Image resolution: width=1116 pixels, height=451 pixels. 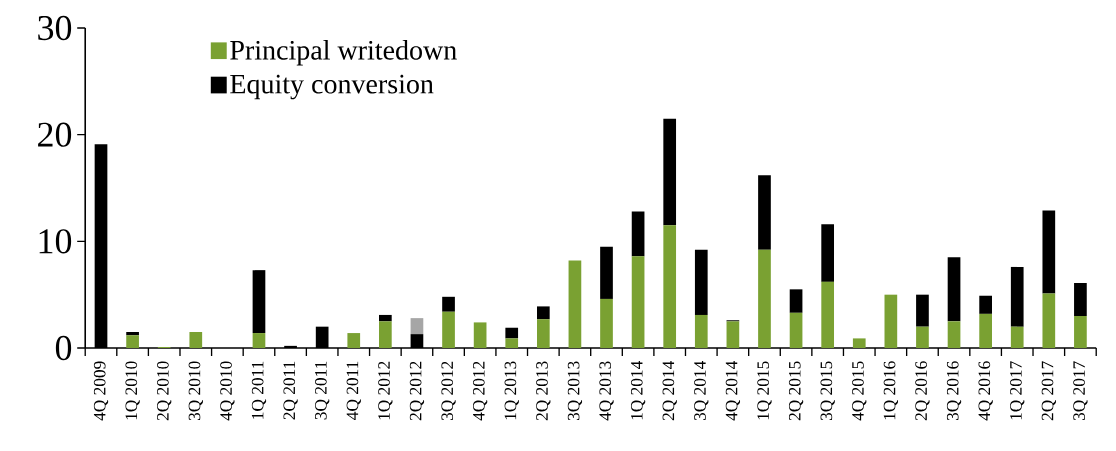 What do you see at coordinates (290, 390) in the screenshot?
I see `x-tick-label: 2Q 2011` at bounding box center [290, 390].